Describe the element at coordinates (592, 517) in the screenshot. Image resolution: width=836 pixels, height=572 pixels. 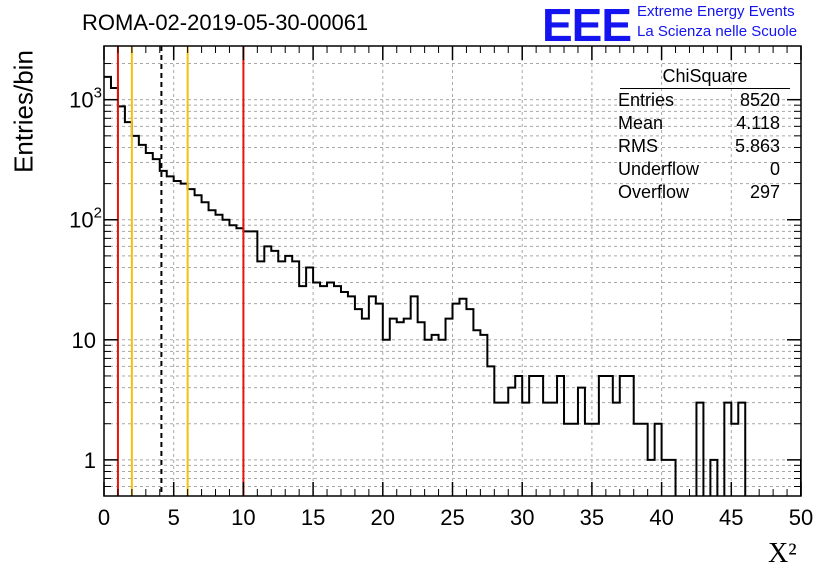
I see `x-tick-label: 35` at that location.